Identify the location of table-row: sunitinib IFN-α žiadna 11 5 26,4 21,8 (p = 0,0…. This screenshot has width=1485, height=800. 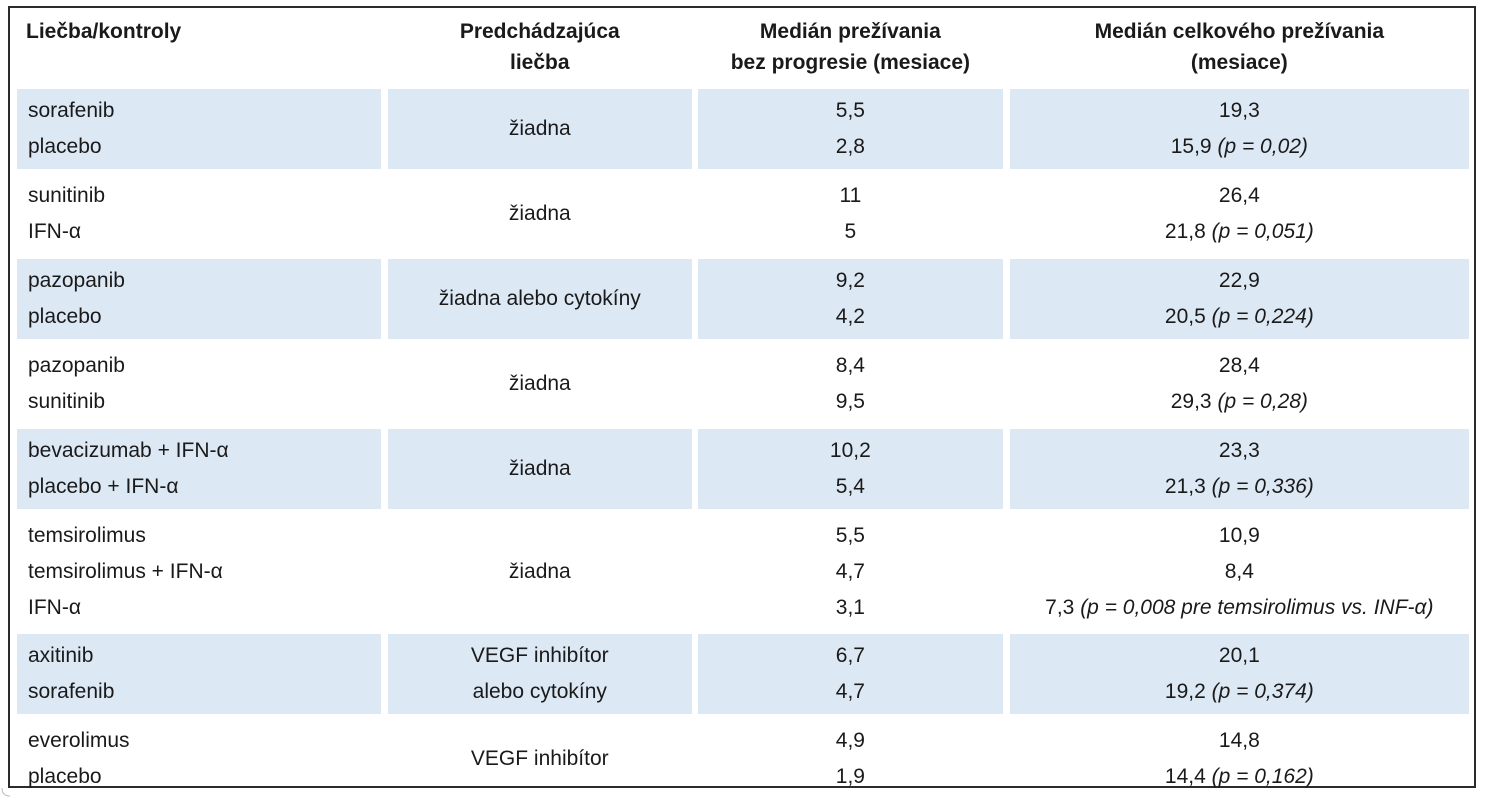
(743, 214).